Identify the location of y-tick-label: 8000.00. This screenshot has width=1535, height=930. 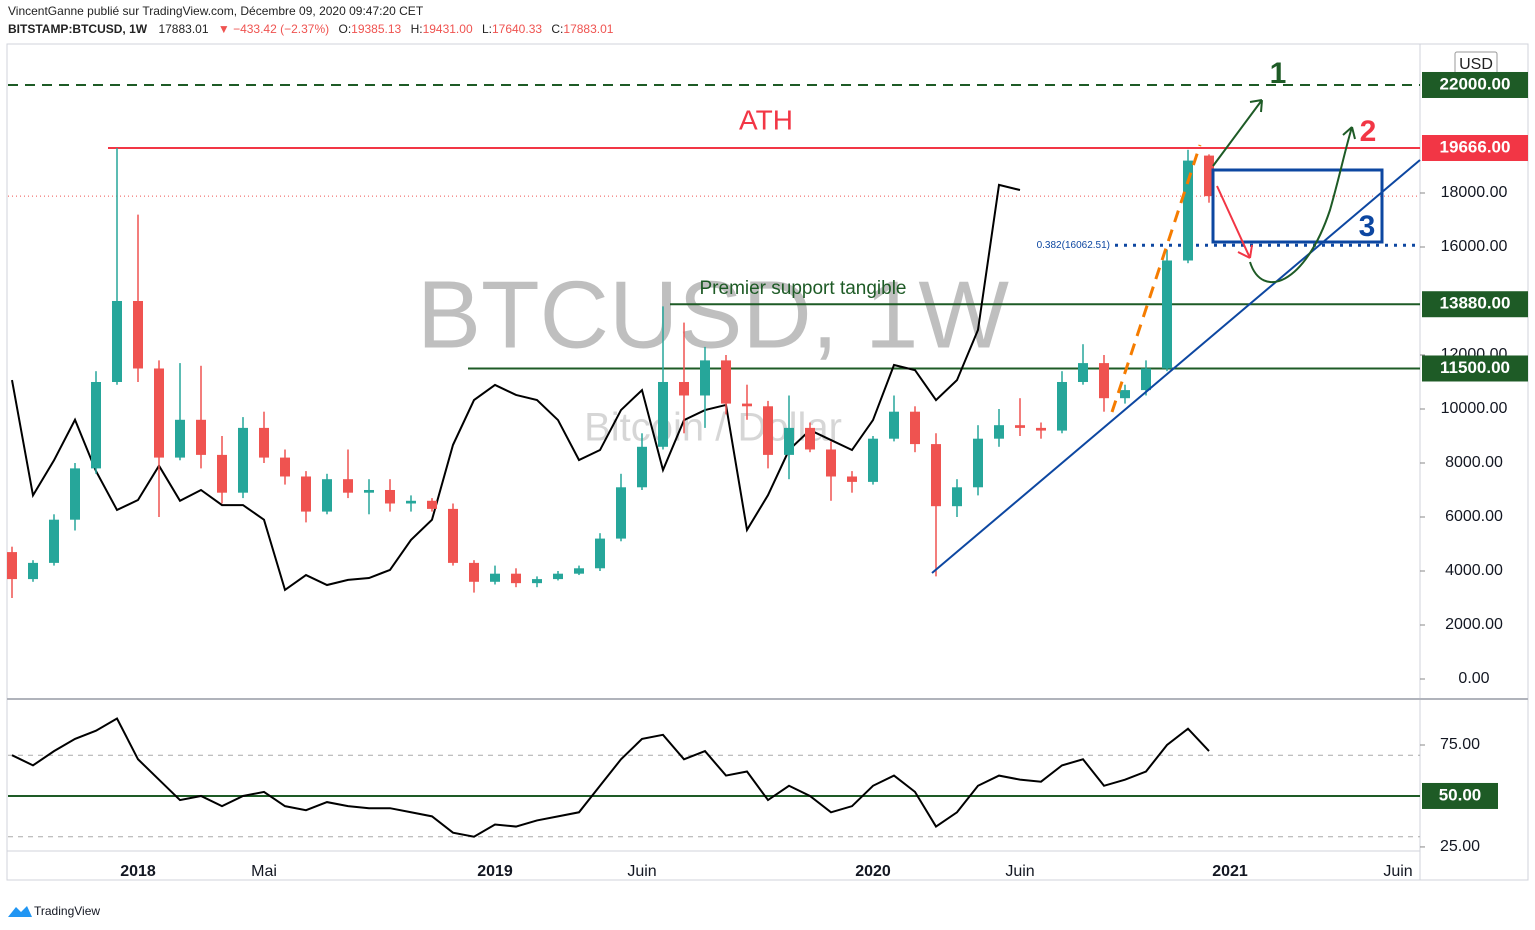
(1474, 462).